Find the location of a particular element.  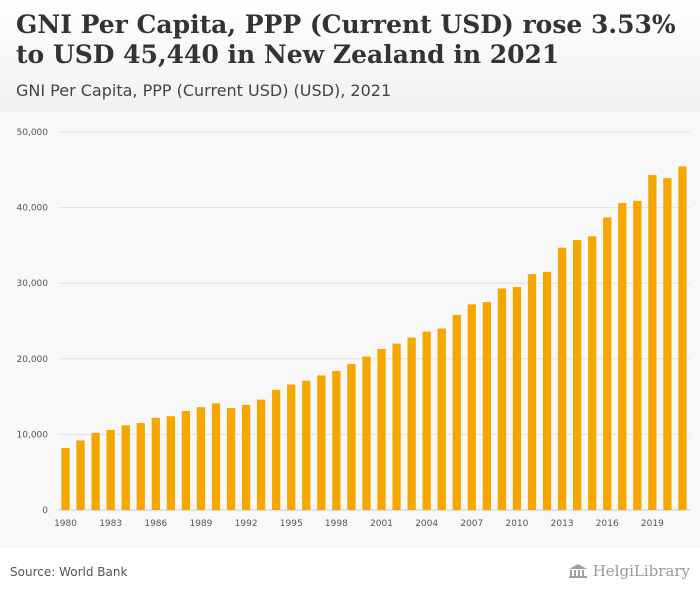

x-tick-label: 2010 is located at coordinates (516, 524).